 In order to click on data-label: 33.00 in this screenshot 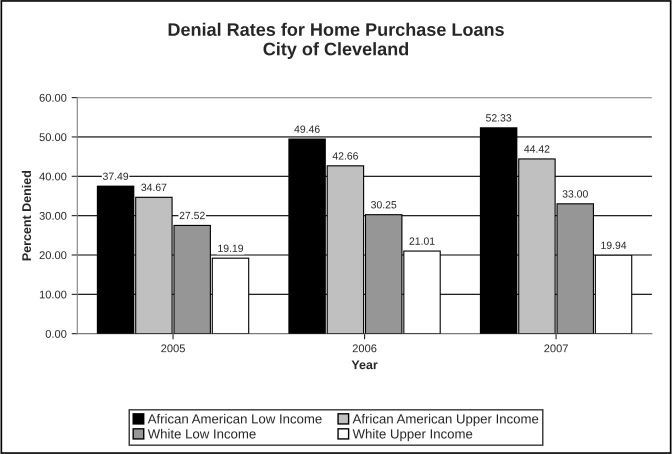, I will do `click(575, 194)`.